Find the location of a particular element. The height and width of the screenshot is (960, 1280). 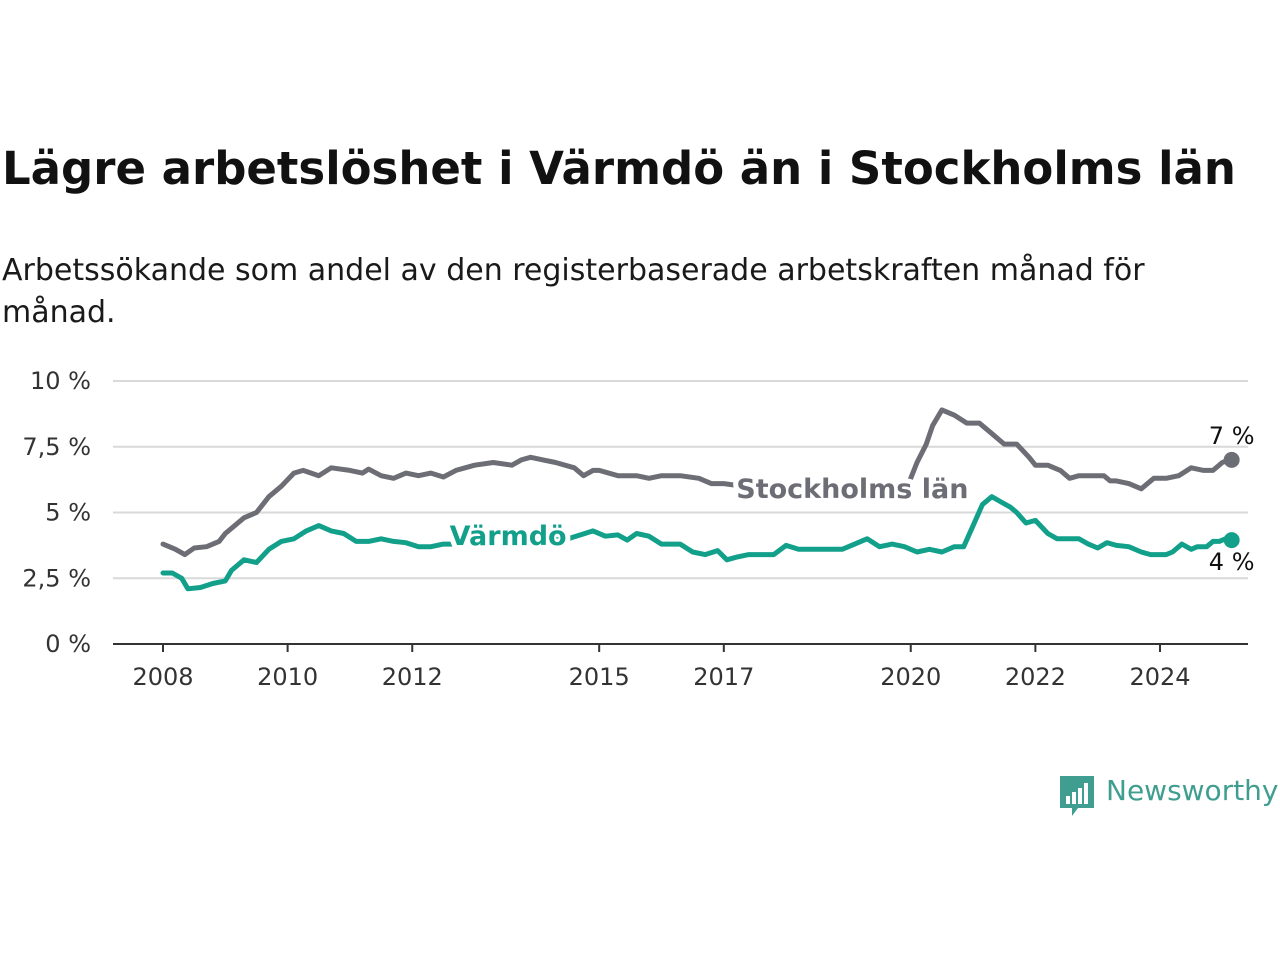

series-label-halo-varmdo: Värmdö is located at coordinates (508, 536).